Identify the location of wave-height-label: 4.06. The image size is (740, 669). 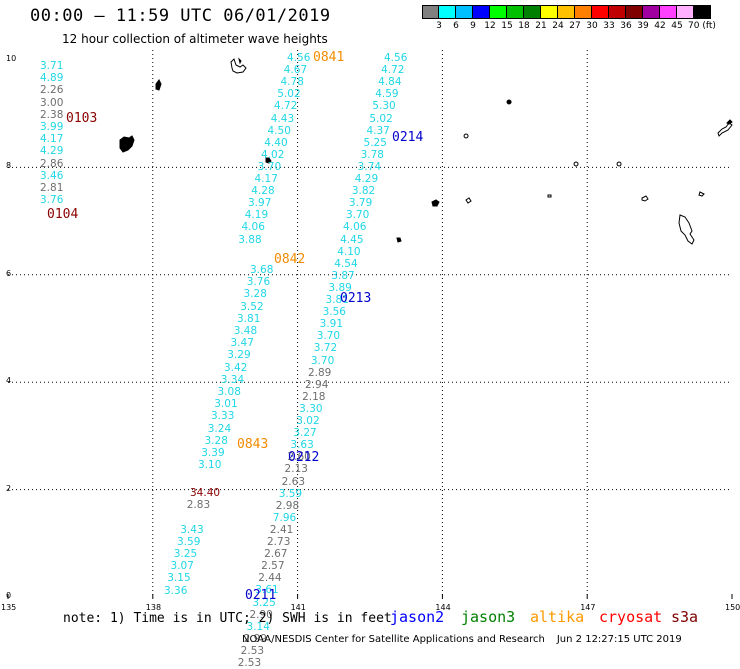
(355, 227).